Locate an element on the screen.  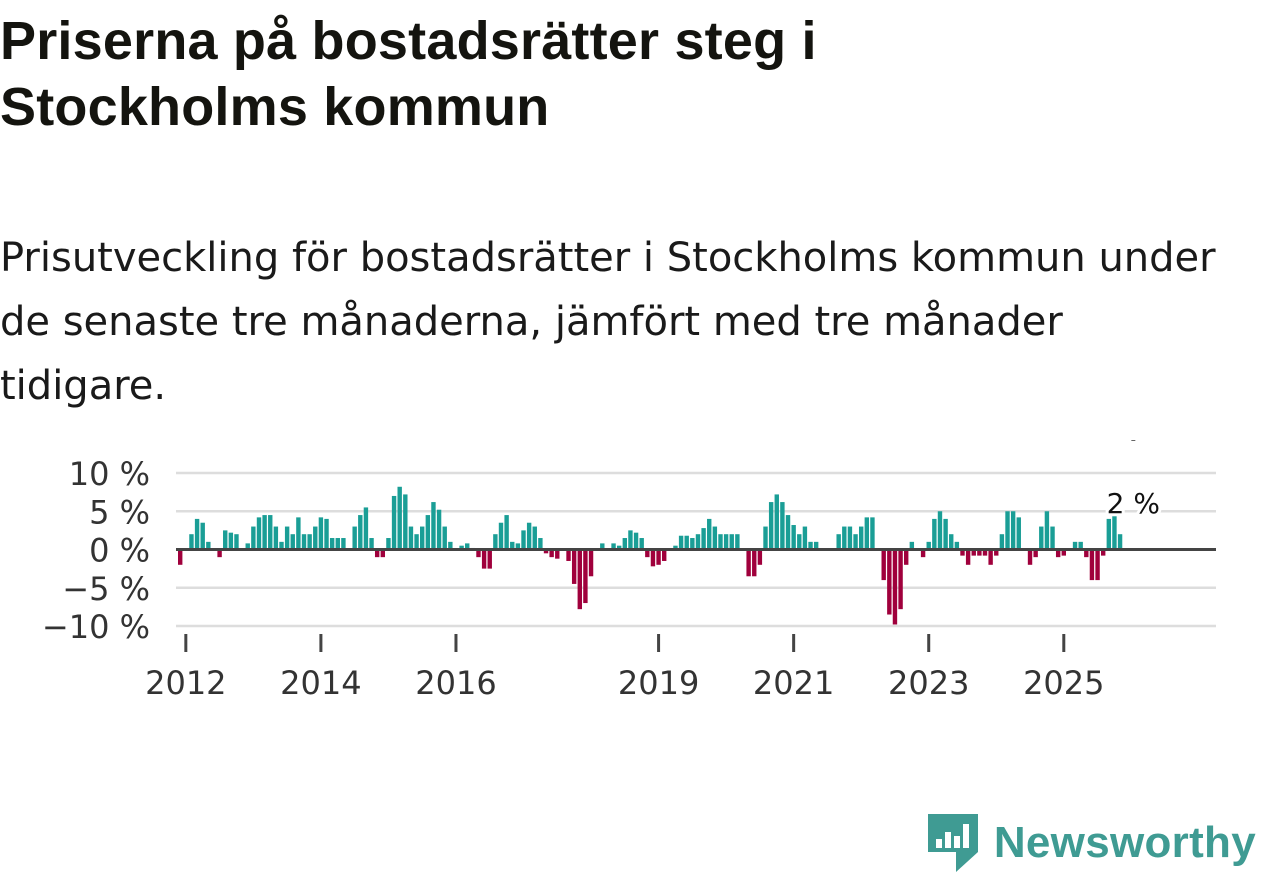
newsworthy-logo: Newsworthy is located at coordinates (1091, 843).